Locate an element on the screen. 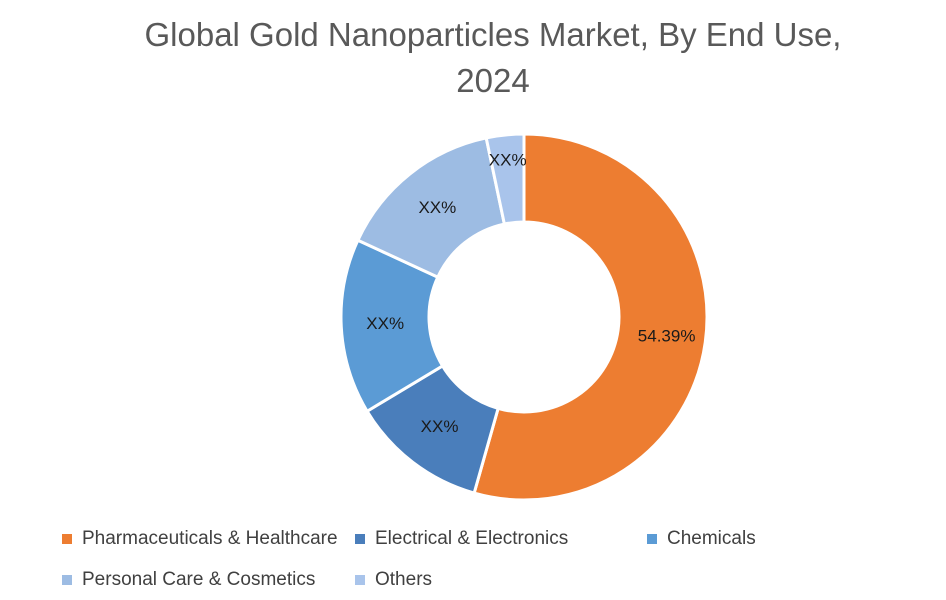 This screenshot has width=946, height=600. legend-item-electrical: Electrical & Electronics is located at coordinates (461, 539).